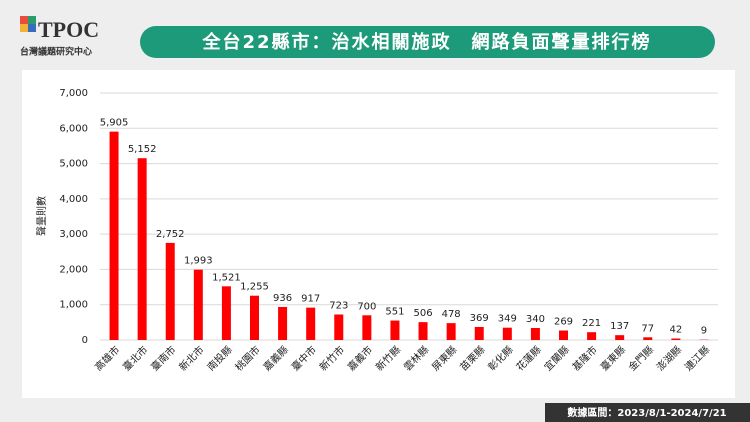 This screenshot has width=750, height=422. I want to click on organization: 台灣議題研究中心, so click(56, 52).